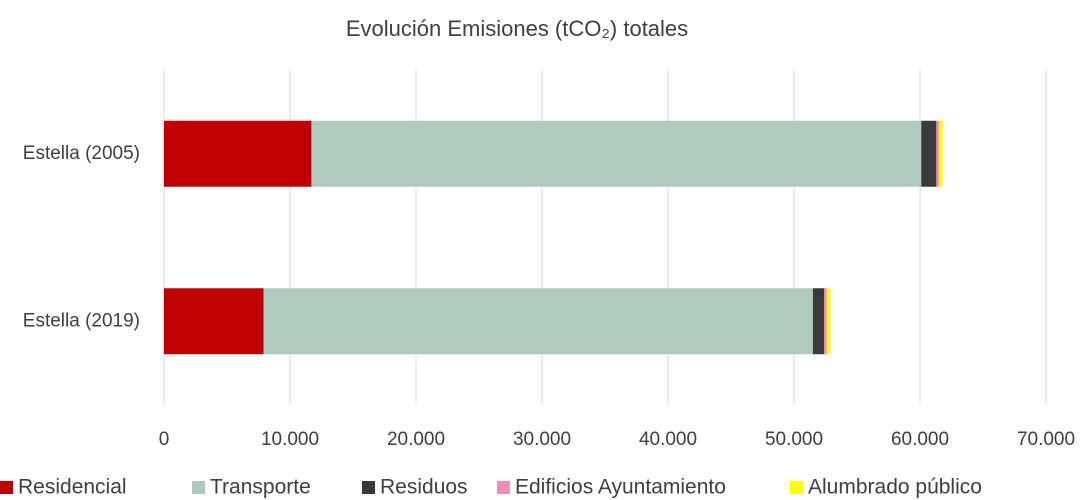 The image size is (1086, 500). What do you see at coordinates (794, 439) in the screenshot?
I see `x-tick-label: 50.000` at bounding box center [794, 439].